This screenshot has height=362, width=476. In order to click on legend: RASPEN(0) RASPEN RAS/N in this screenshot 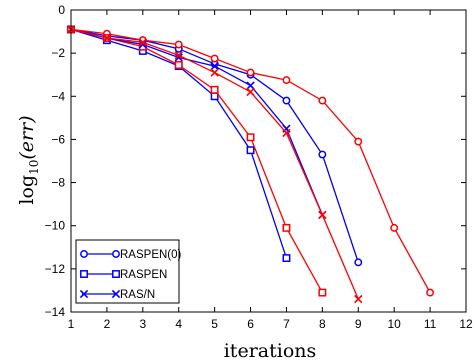, I will do `click(128, 271)`.